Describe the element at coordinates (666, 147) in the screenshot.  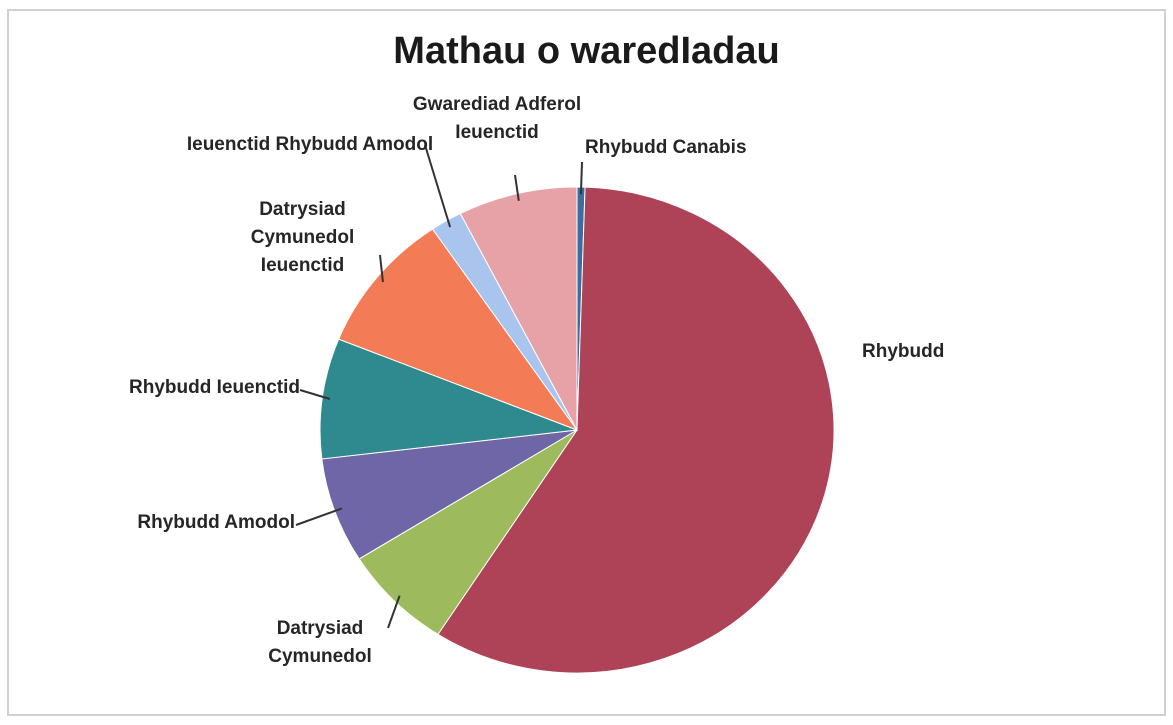
I see `slice-label: Rhybudd Canabis` at that location.